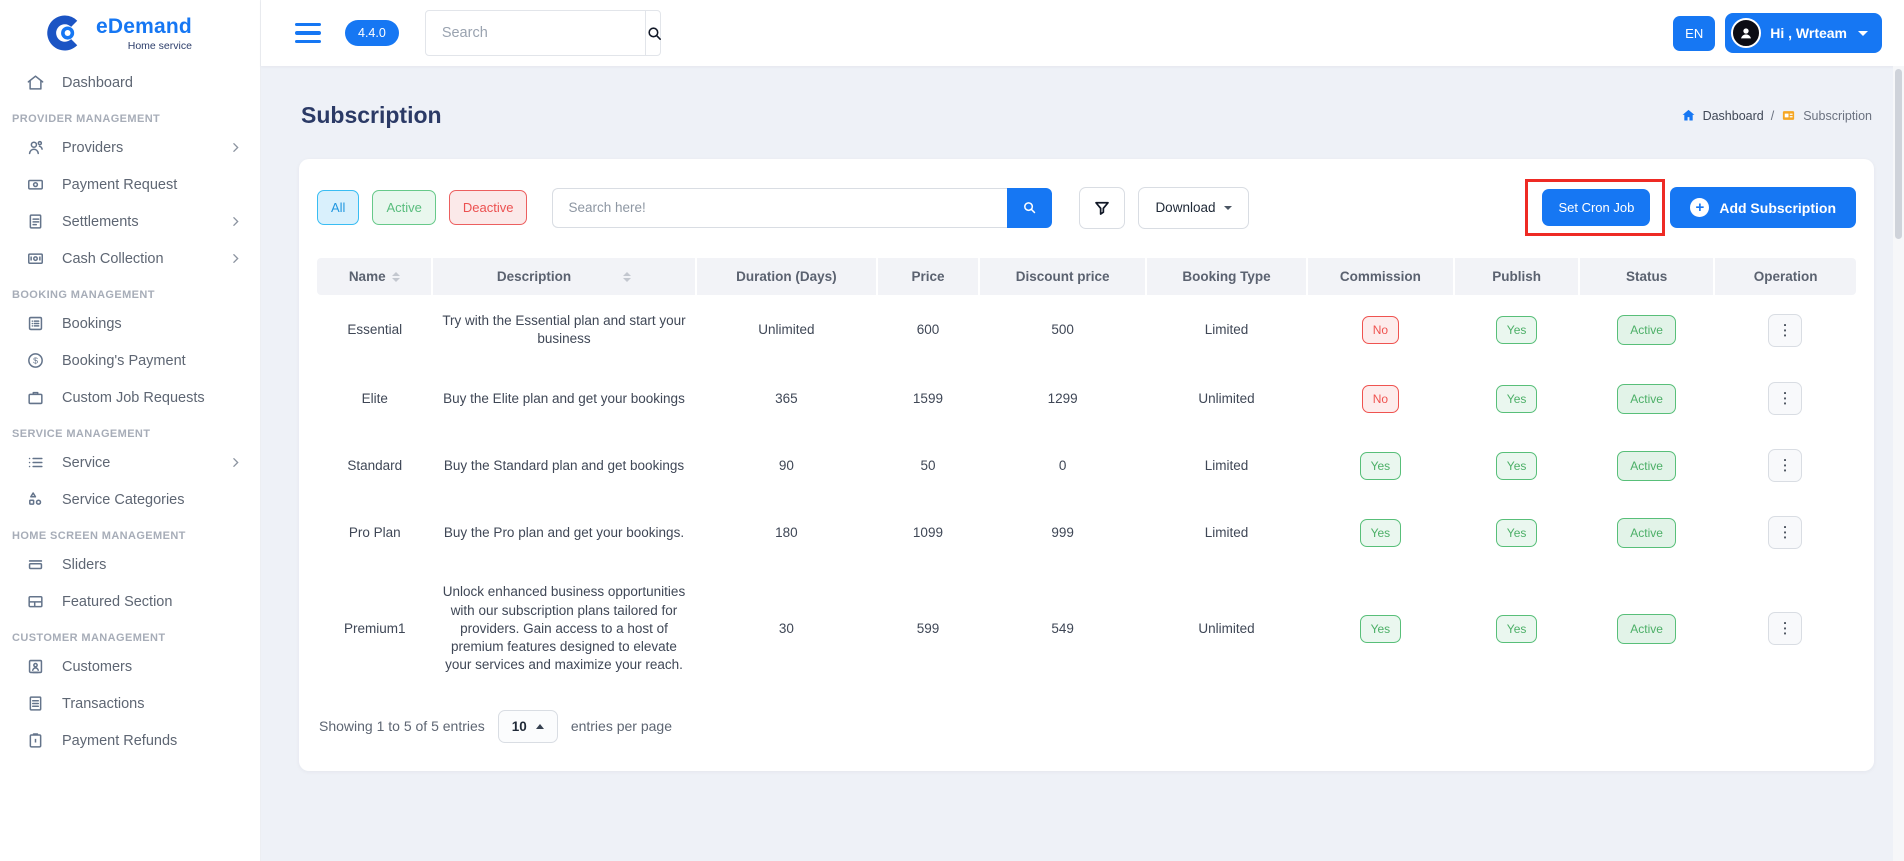 This screenshot has height=861, width=1904. I want to click on sort-icon, so click(627, 276).